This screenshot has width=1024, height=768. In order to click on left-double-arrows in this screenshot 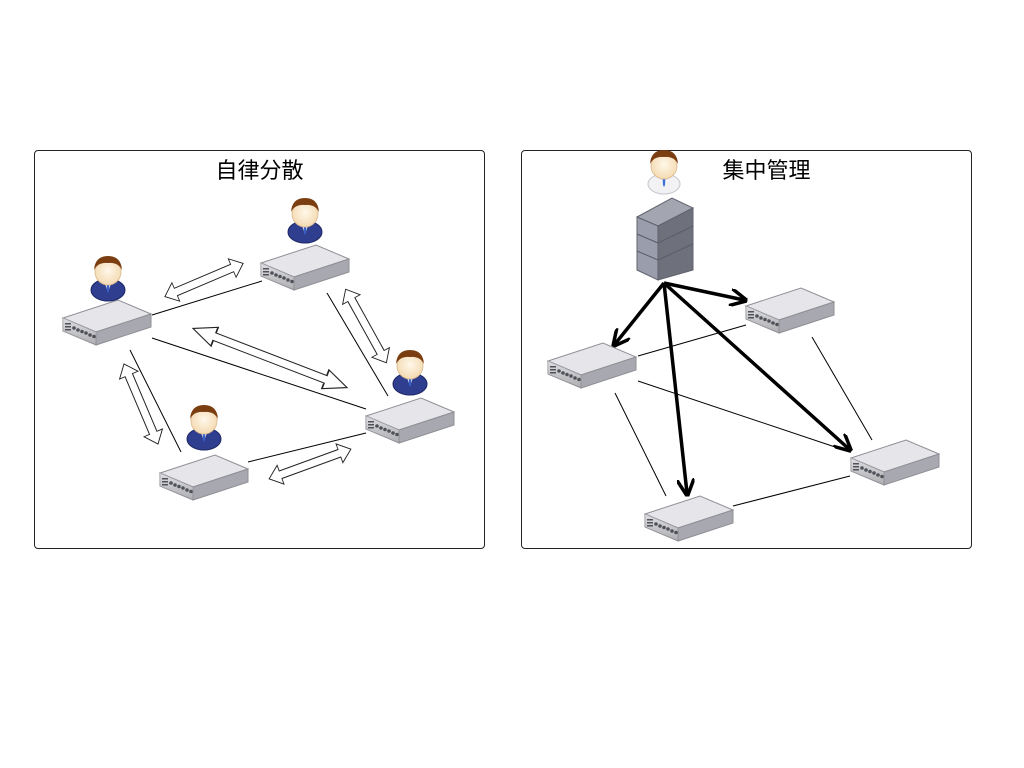, I will do `click(255, 371)`.